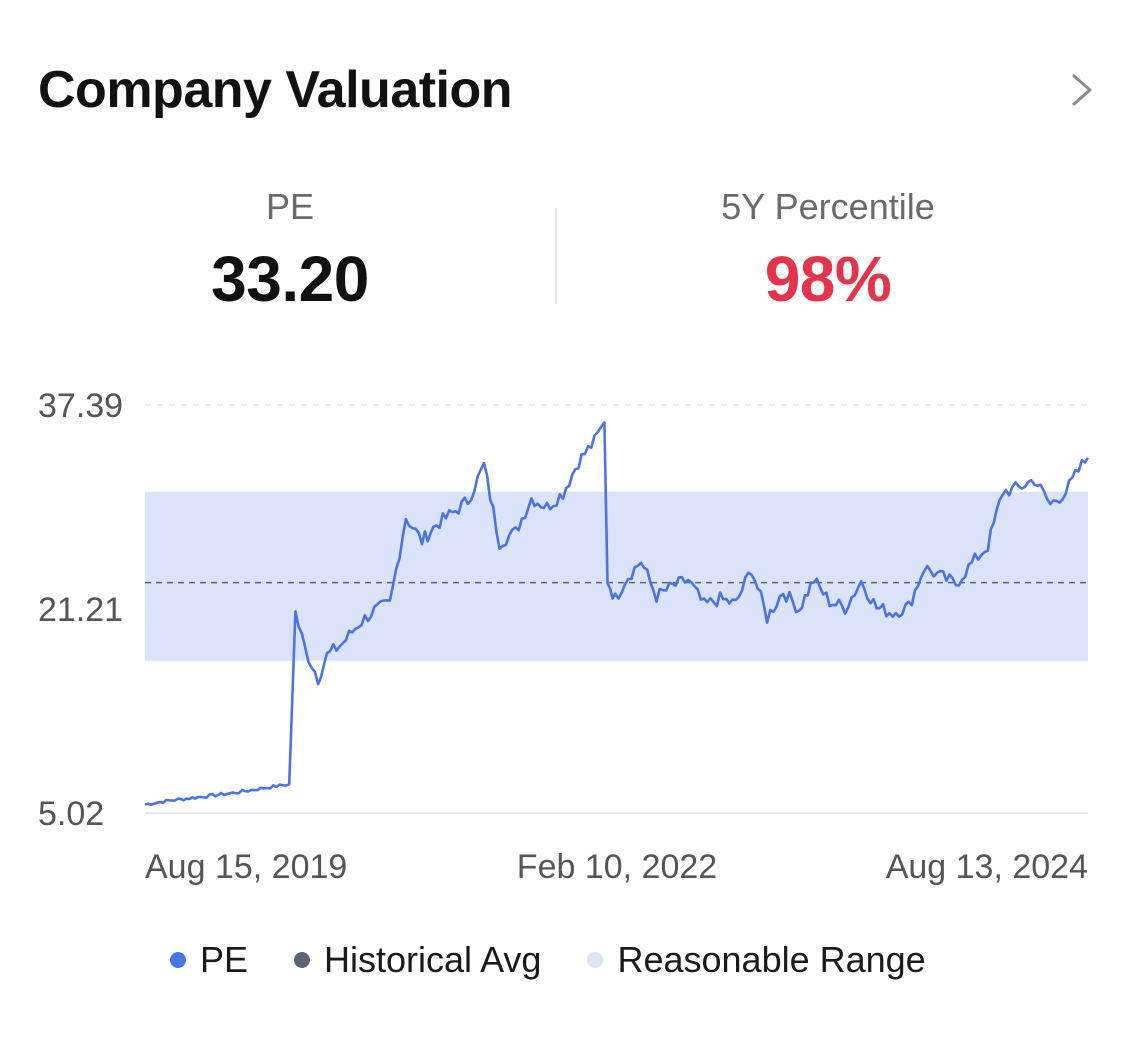 This screenshot has width=1125, height=1062. Describe the element at coordinates (771, 959) in the screenshot. I see `legend-label-reasonable-range: Reasonable Range` at that location.